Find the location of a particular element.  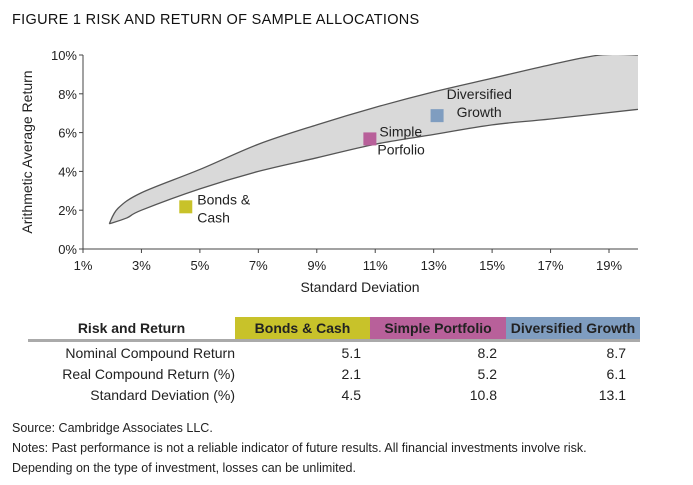

table-row: Standard Deviation (%) 4.5 10.8 13.1 is located at coordinates (334, 395).